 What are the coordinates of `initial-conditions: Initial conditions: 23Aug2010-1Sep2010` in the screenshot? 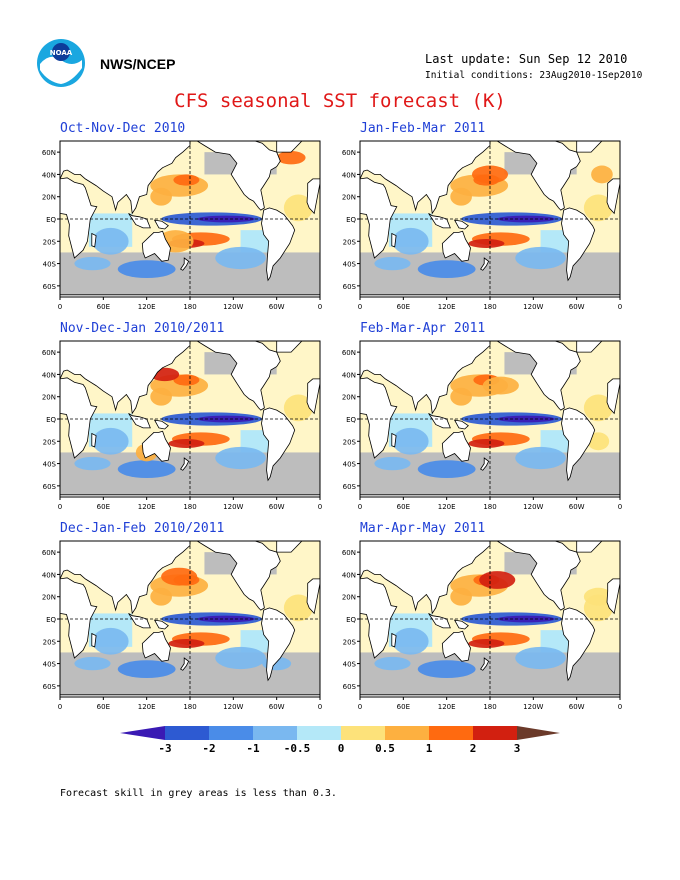 It's located at (534, 75).